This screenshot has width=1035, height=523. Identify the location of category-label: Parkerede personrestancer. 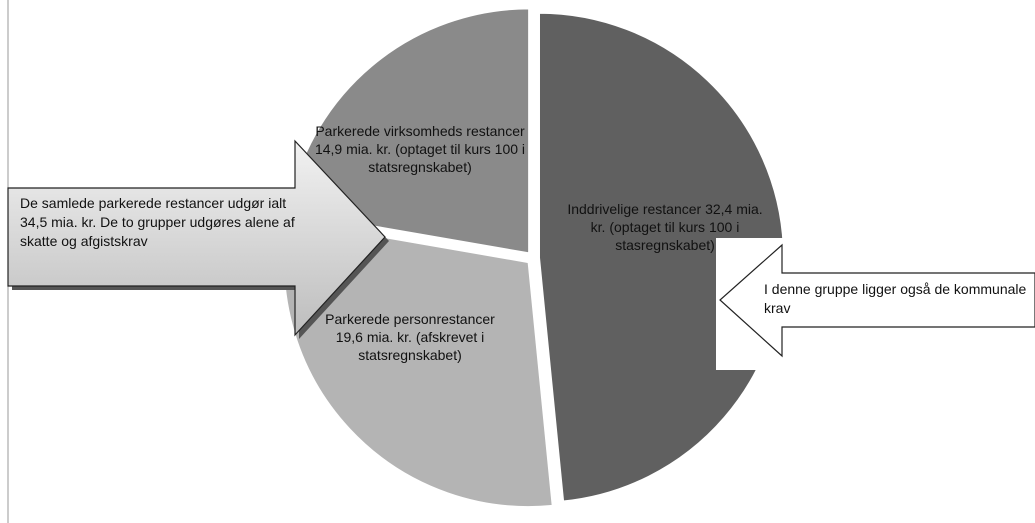
(410, 319).